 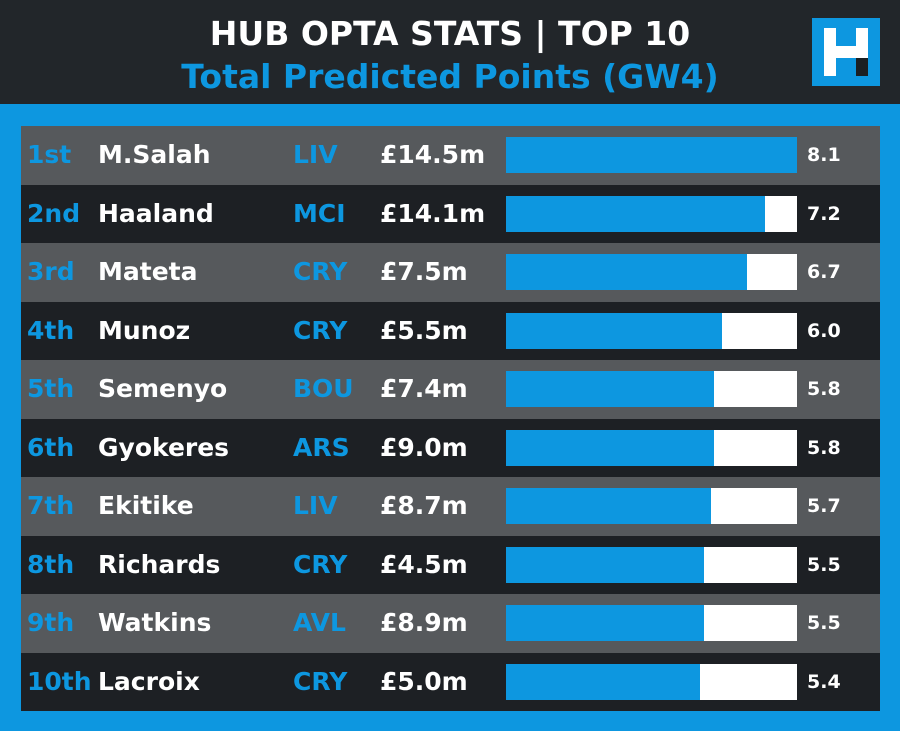 I want to click on team-code: MCI, so click(x=319, y=213).